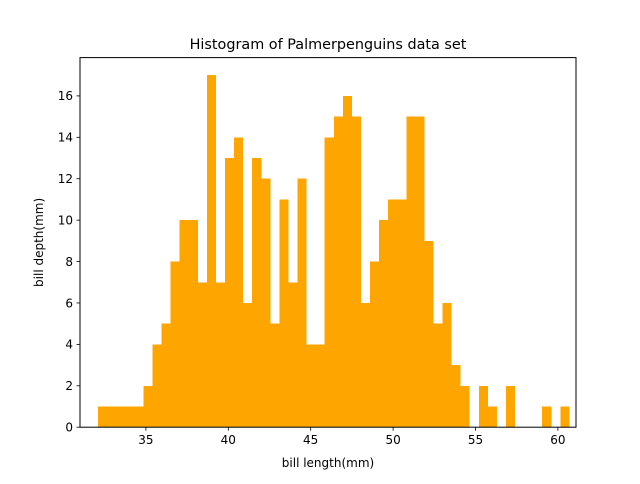  What do you see at coordinates (65, 138) in the screenshot?
I see `y-tick-label: 14` at bounding box center [65, 138].